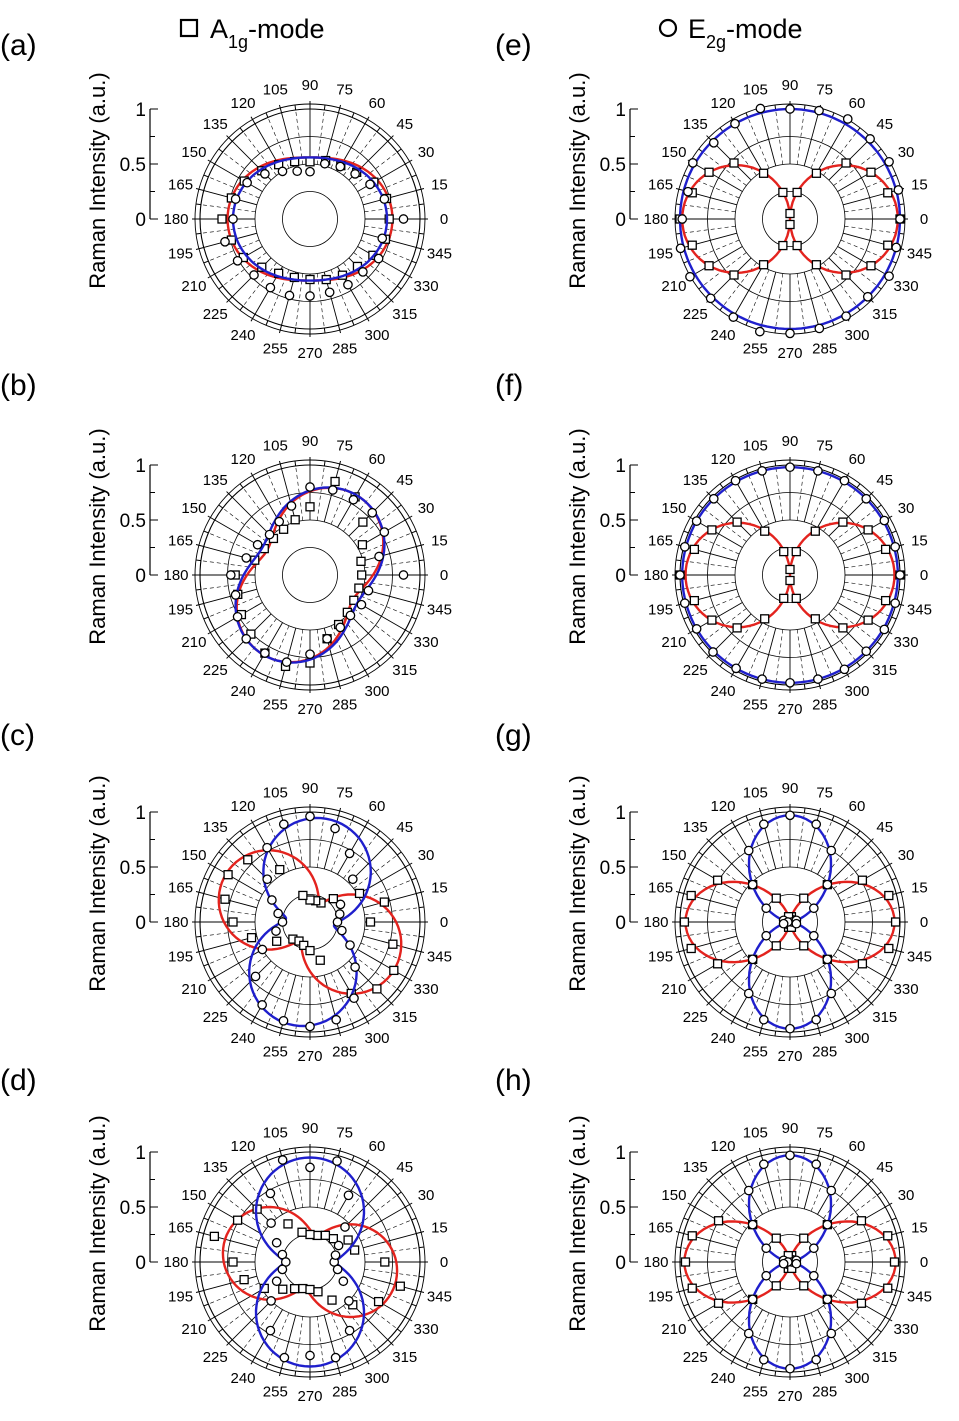  Describe the element at coordinates (439, 887) in the screenshot. I see `angle-tick-label: 15` at that location.